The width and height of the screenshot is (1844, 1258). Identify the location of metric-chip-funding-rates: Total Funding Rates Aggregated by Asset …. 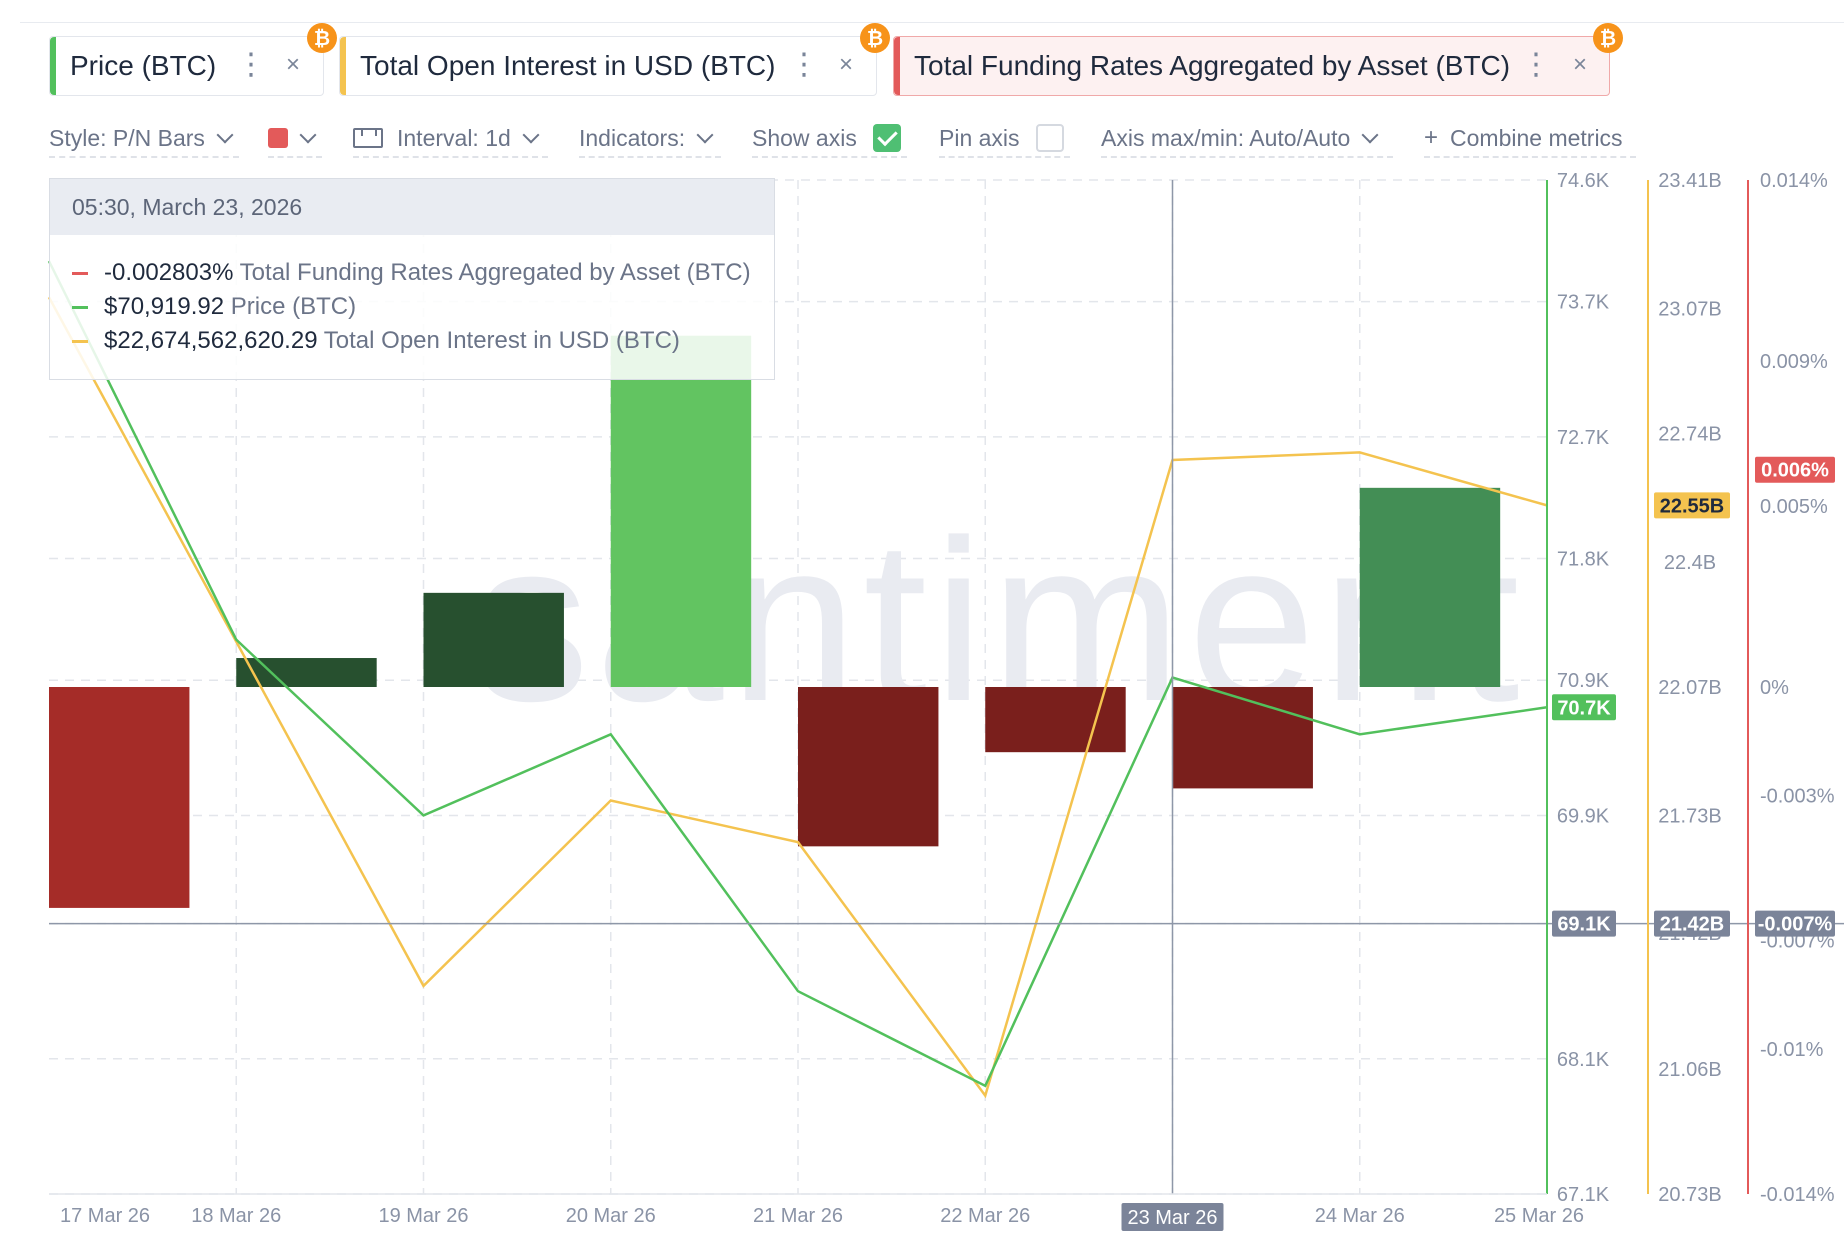
(1258, 59).